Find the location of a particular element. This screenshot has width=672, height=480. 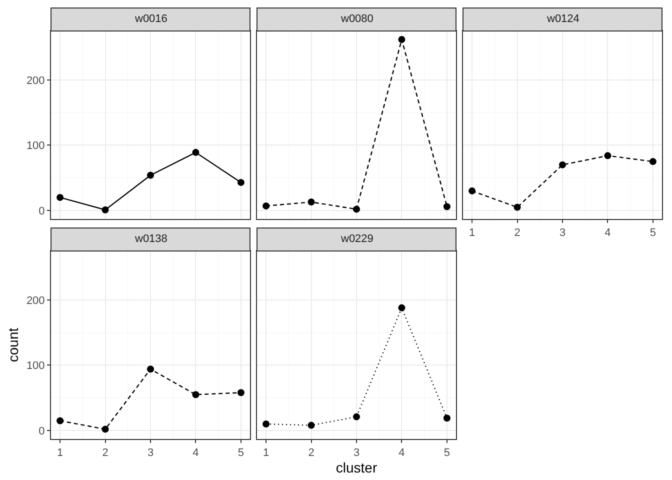

x-axis-title: cluster is located at coordinates (357, 468).